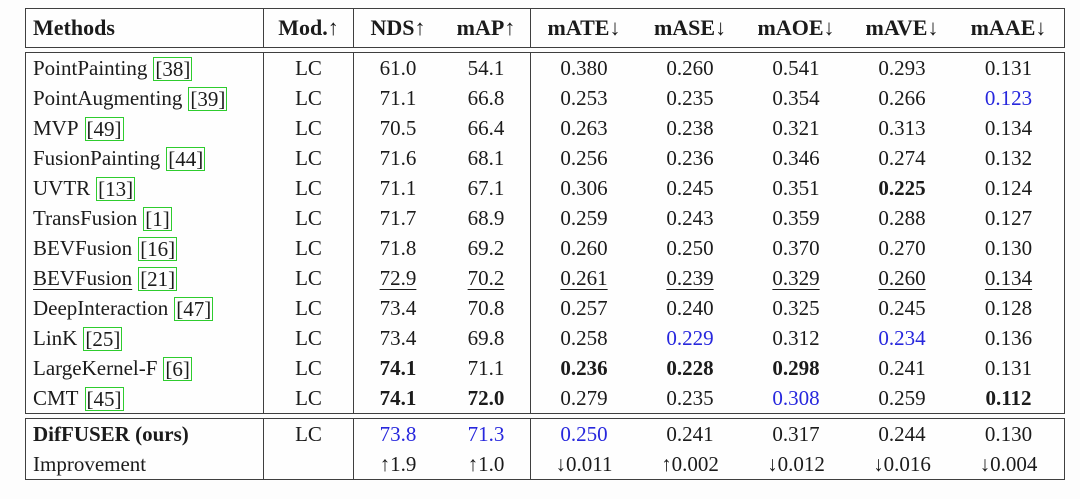 This screenshot has width=1080, height=499. Describe the element at coordinates (796, 307) in the screenshot. I see `metric-cell: 0.325` at that location.